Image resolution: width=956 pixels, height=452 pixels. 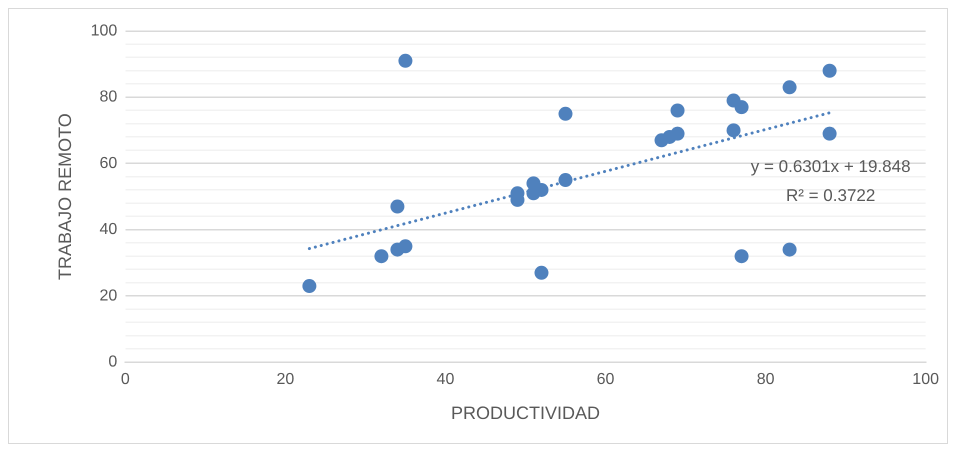 What do you see at coordinates (765, 379) in the screenshot?
I see `x-tick-label: 80` at bounding box center [765, 379].